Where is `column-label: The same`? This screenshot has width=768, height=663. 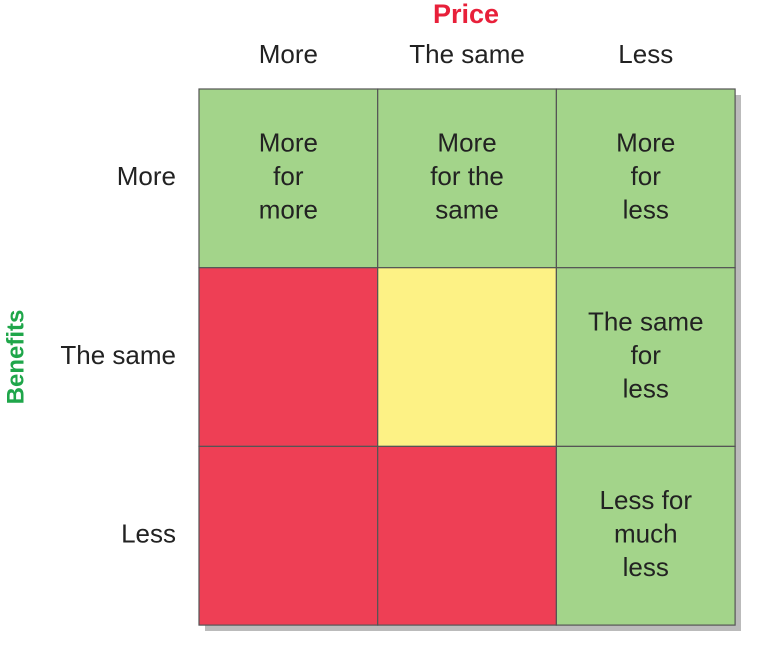 column-label: The same is located at coordinates (467, 54).